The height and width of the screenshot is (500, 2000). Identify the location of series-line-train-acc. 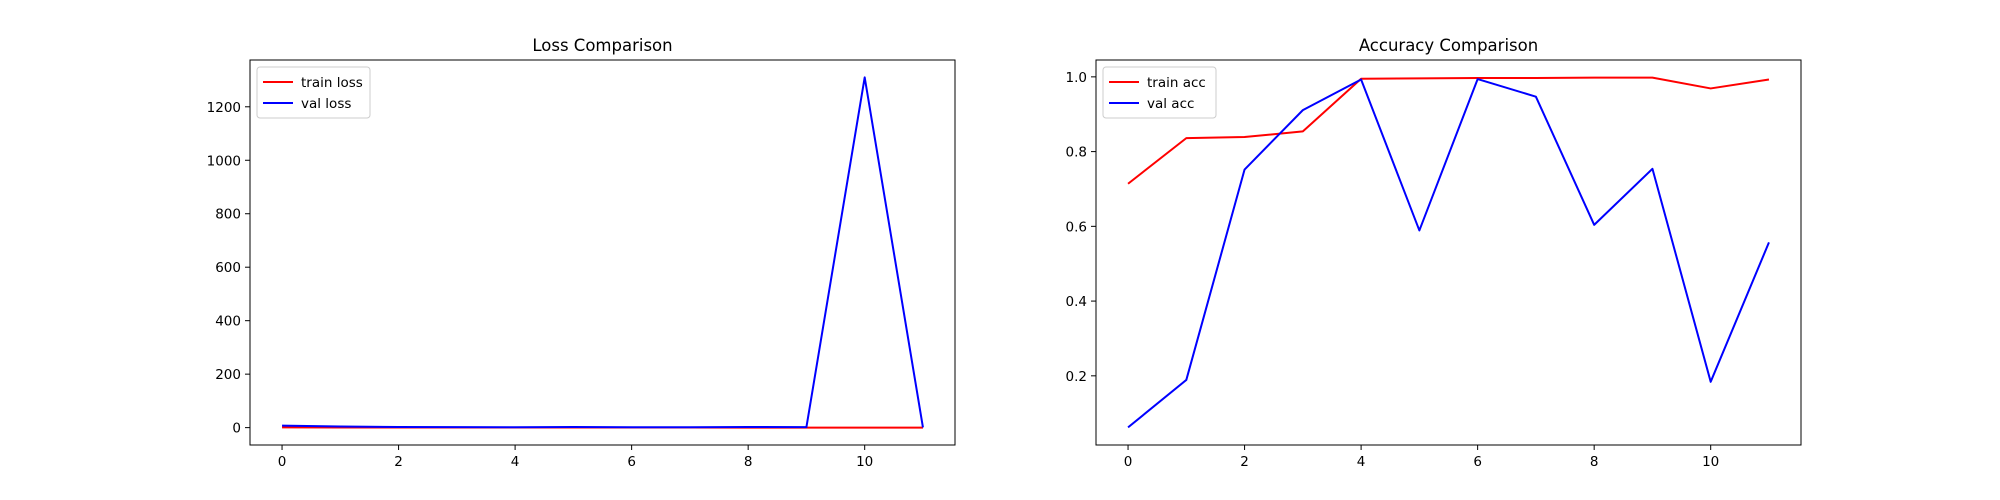
(1448, 130).